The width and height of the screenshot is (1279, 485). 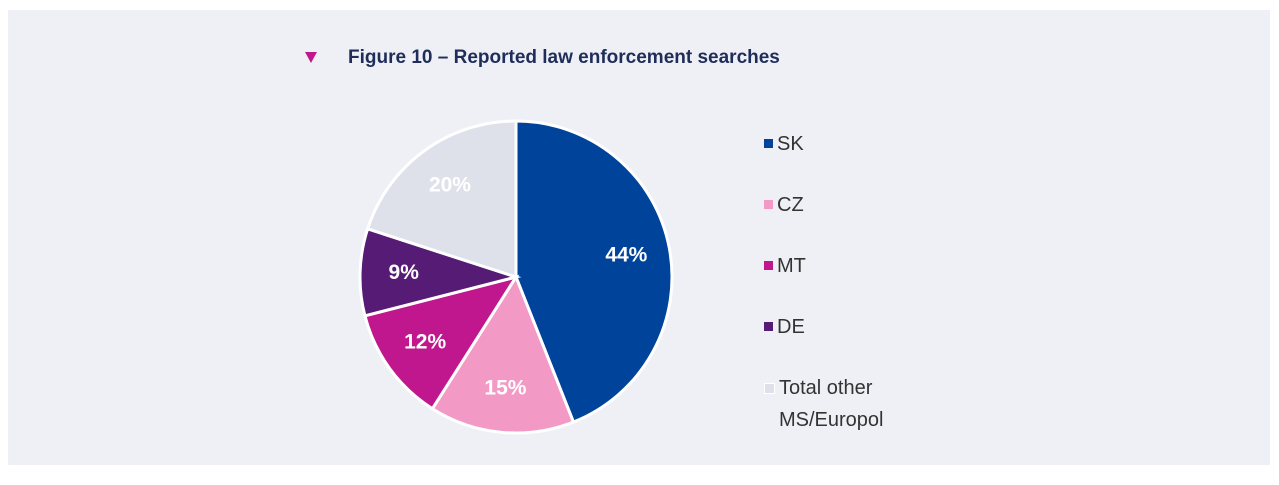 I want to click on data-label: 15%, so click(x=505, y=387).